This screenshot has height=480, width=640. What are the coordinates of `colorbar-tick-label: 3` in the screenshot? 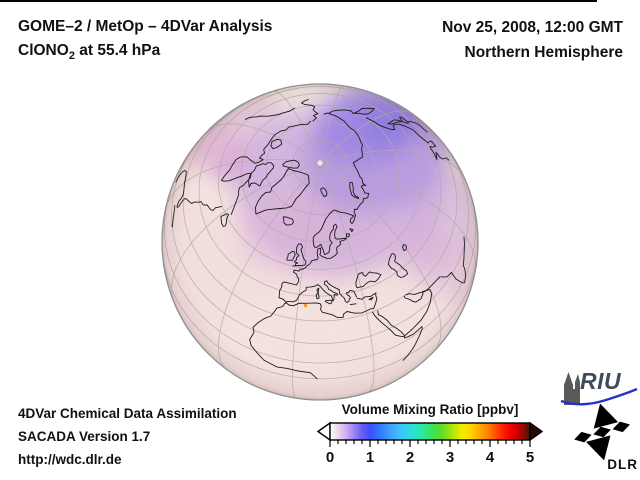 It's located at (450, 457).